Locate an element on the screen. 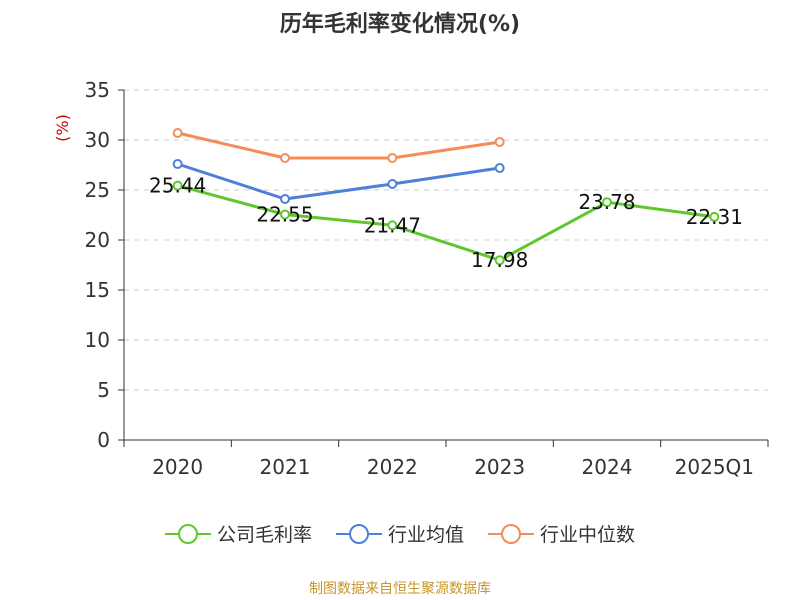 This screenshot has width=800, height=600. x-tick-label: 2021 is located at coordinates (285, 467).